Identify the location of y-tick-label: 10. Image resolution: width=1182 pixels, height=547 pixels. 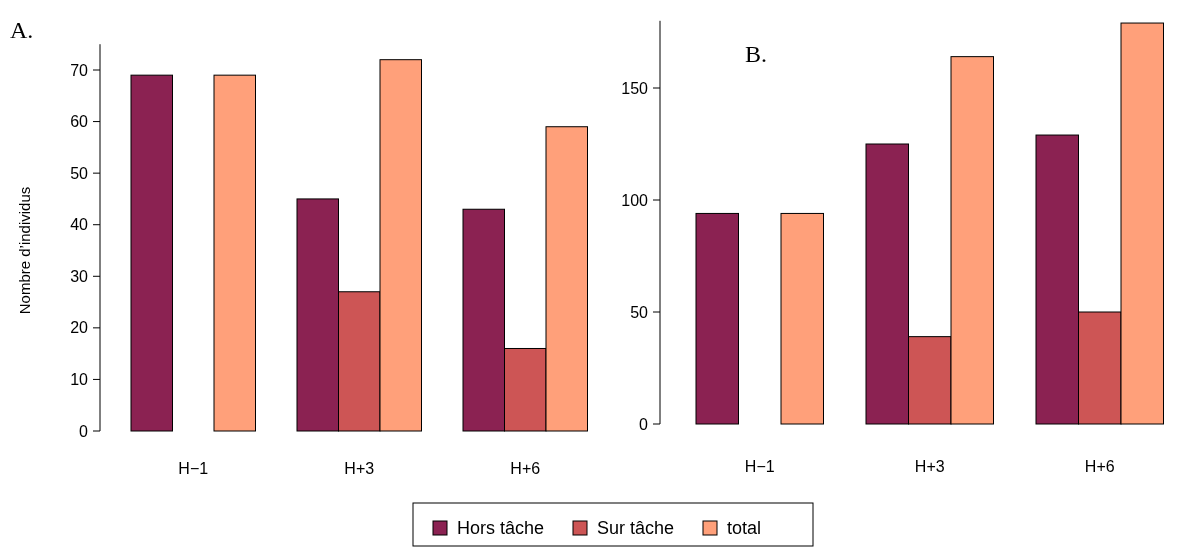
(79, 380).